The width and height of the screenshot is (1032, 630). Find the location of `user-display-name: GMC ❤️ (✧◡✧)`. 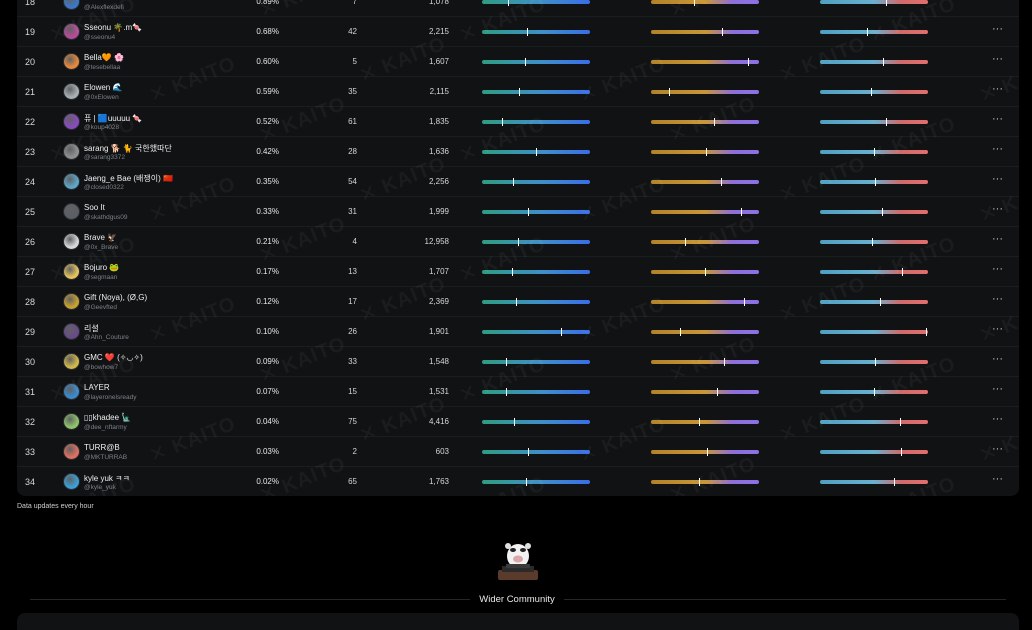

user-display-name: GMC ❤️ (✧◡✧) is located at coordinates (113, 357).